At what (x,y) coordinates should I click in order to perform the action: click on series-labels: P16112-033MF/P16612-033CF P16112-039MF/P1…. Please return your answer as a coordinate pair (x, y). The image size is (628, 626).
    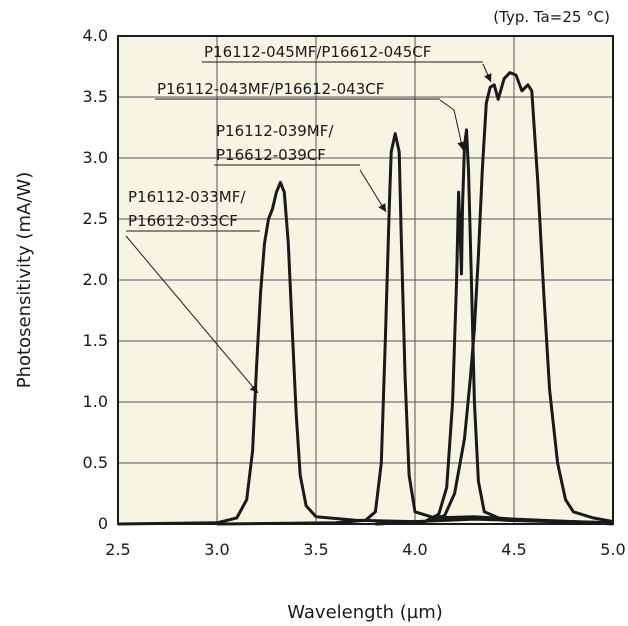
    Looking at the image, I should click on (279, 136).